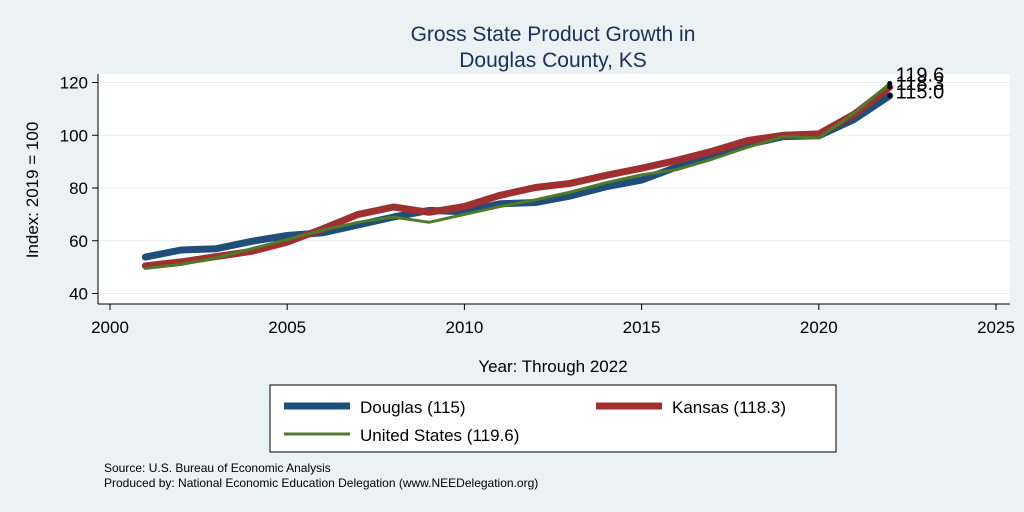 Image resolution: width=1024 pixels, height=512 pixels. I want to click on y-axis-label: Index: 2019 = 100, so click(32, 190).